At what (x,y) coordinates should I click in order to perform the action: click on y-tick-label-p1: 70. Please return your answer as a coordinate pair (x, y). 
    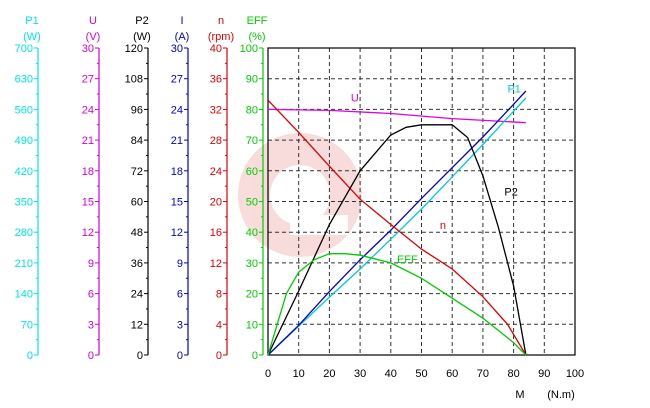
    Looking at the image, I should click on (27, 325).